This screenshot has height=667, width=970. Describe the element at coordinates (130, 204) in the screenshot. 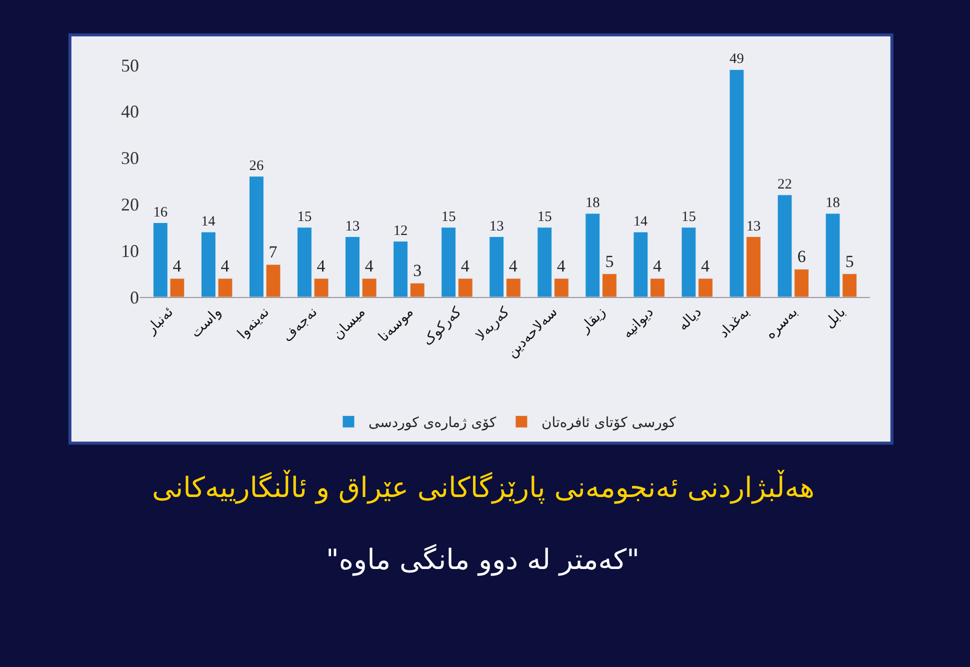

I see `y-tick-label: 20` at that location.